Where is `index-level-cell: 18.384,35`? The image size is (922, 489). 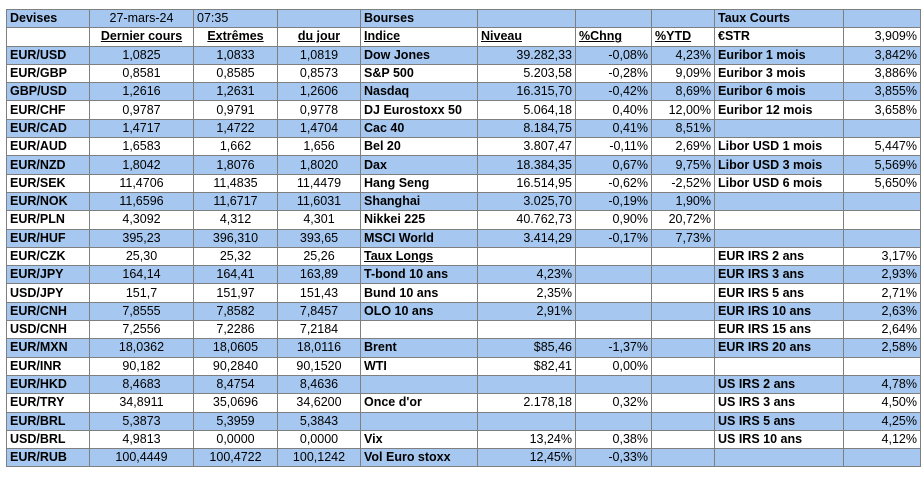 index-level-cell: 18.384,35 is located at coordinates (526, 165).